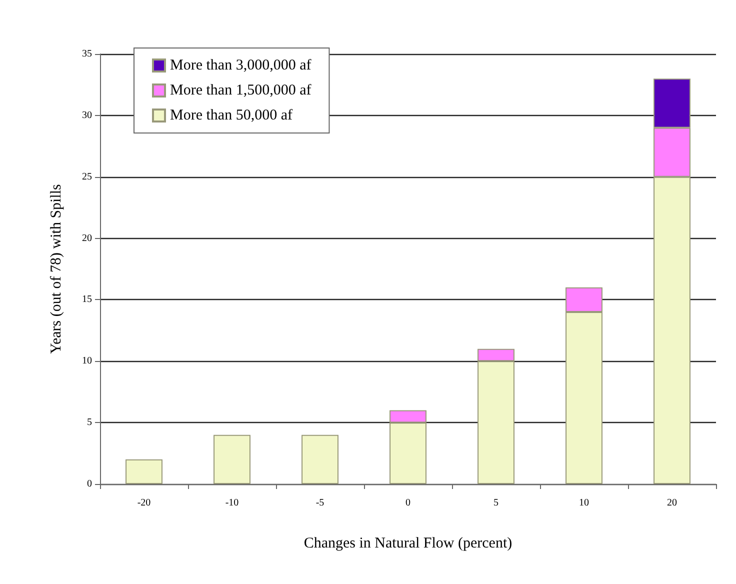 Image resolution: width=736 pixels, height=584 pixels. What do you see at coordinates (241, 66) in the screenshot?
I see `legend-label: More than 3,000,000 af` at bounding box center [241, 66].